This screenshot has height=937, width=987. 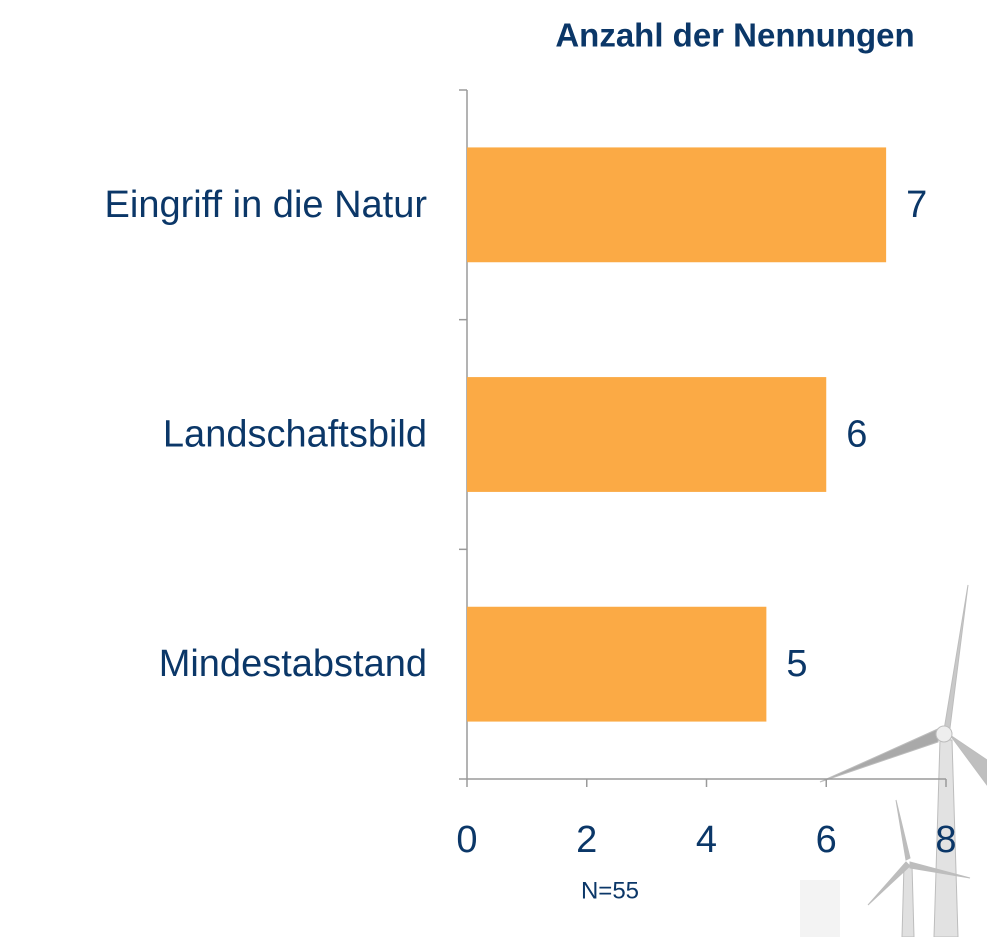 I want to click on x-tick-label: 6, so click(x=826, y=840).